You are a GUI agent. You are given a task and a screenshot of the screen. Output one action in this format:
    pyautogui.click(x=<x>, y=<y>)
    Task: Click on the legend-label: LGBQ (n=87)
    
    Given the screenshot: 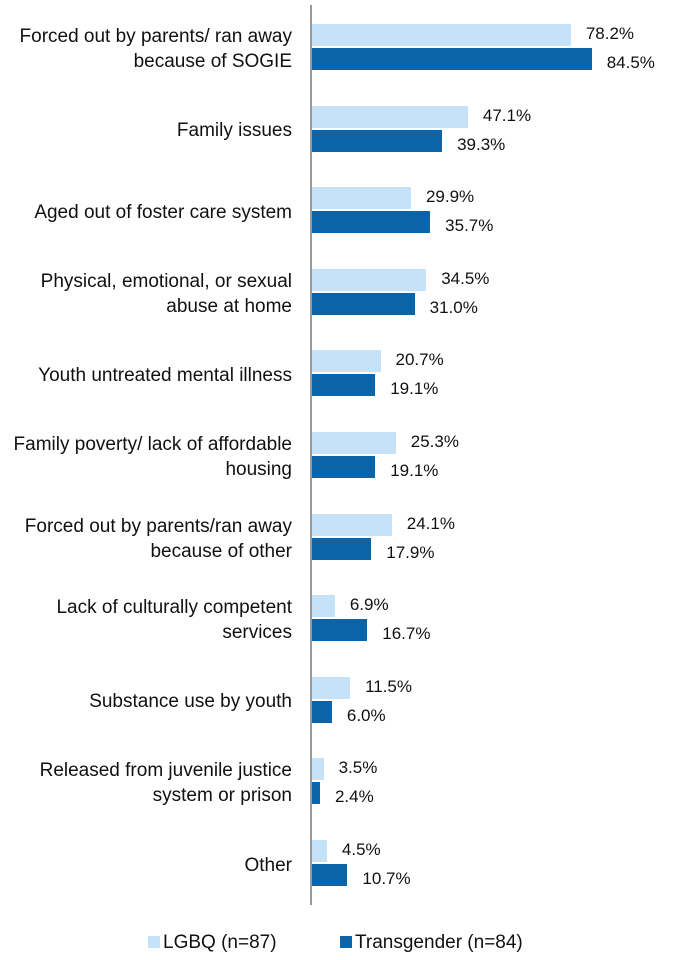 What is the action you would take?
    pyautogui.click(x=220, y=942)
    